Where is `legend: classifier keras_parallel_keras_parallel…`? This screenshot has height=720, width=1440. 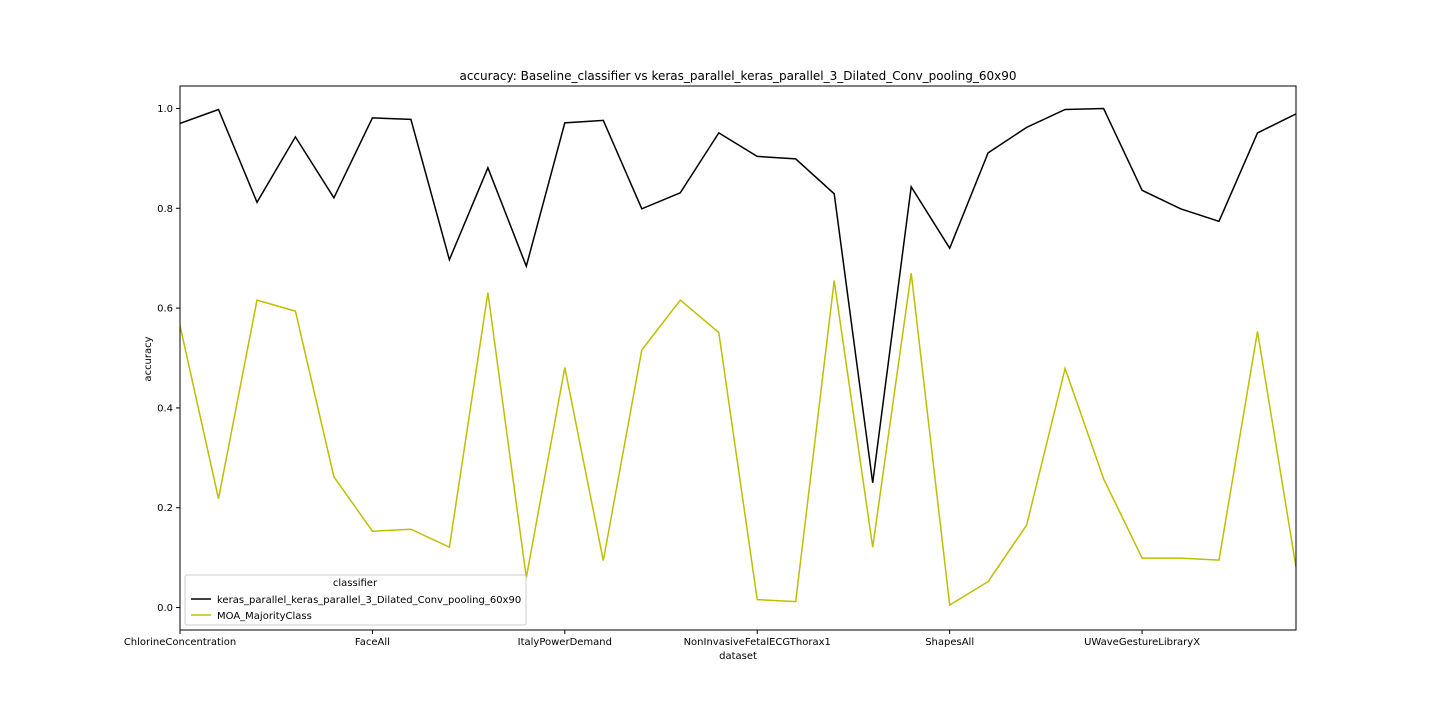
legend: classifier keras_parallel_keras_parallel… is located at coordinates (355, 600).